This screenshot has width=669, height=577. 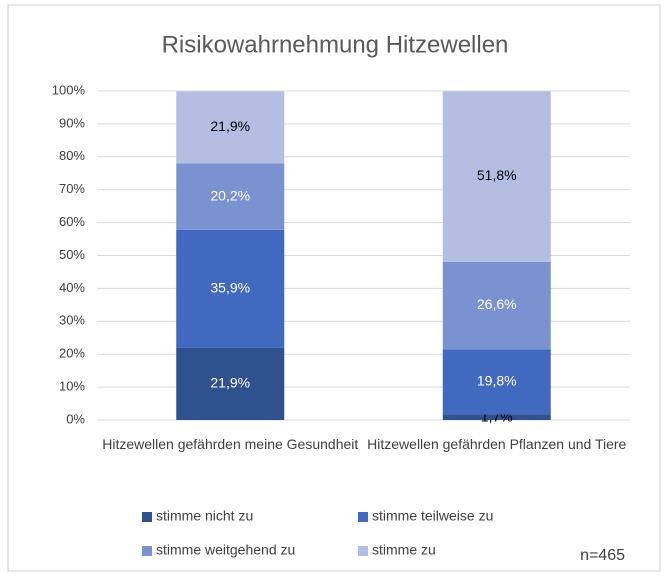 I want to click on data-label: 20,2%, so click(x=230, y=195).